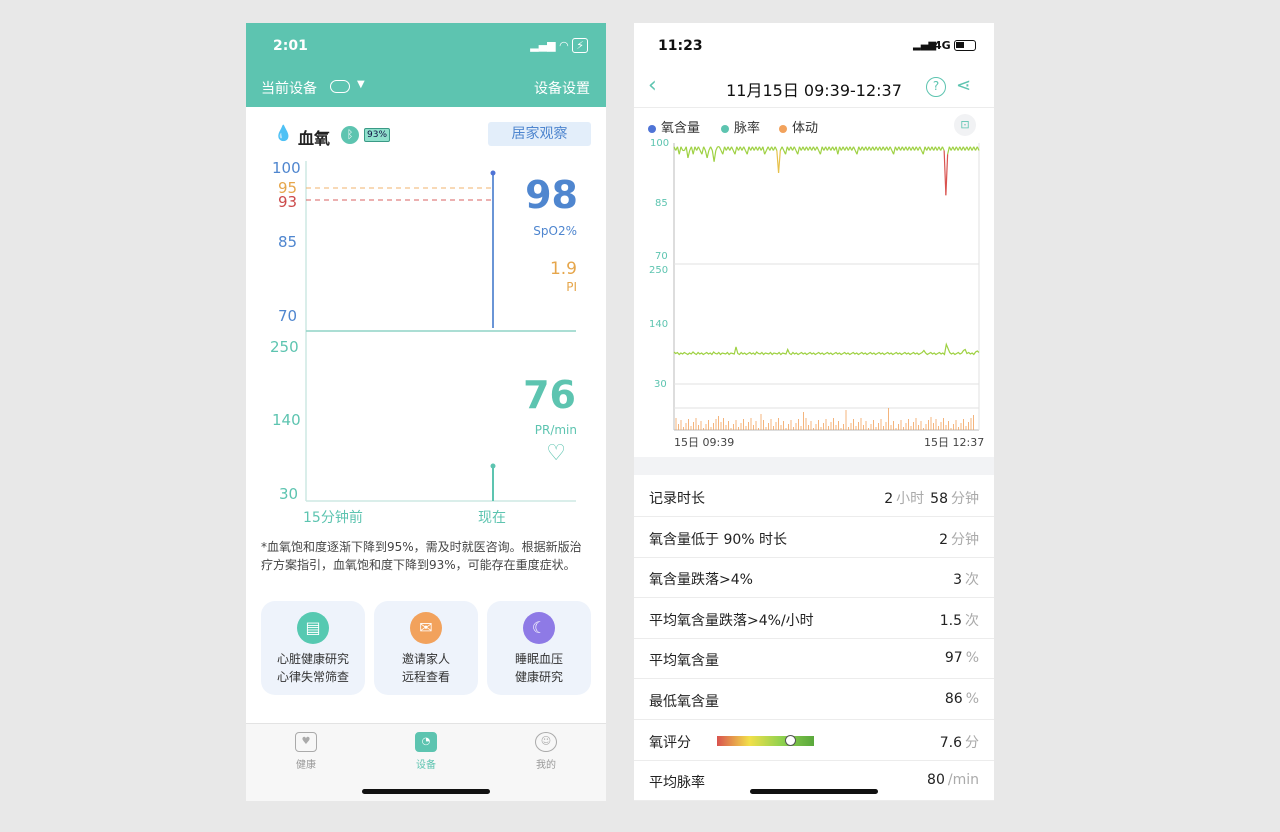 This screenshot has height=832, width=1280. Describe the element at coordinates (677, 499) in the screenshot. I see `stat-label: 记录时长` at that location.